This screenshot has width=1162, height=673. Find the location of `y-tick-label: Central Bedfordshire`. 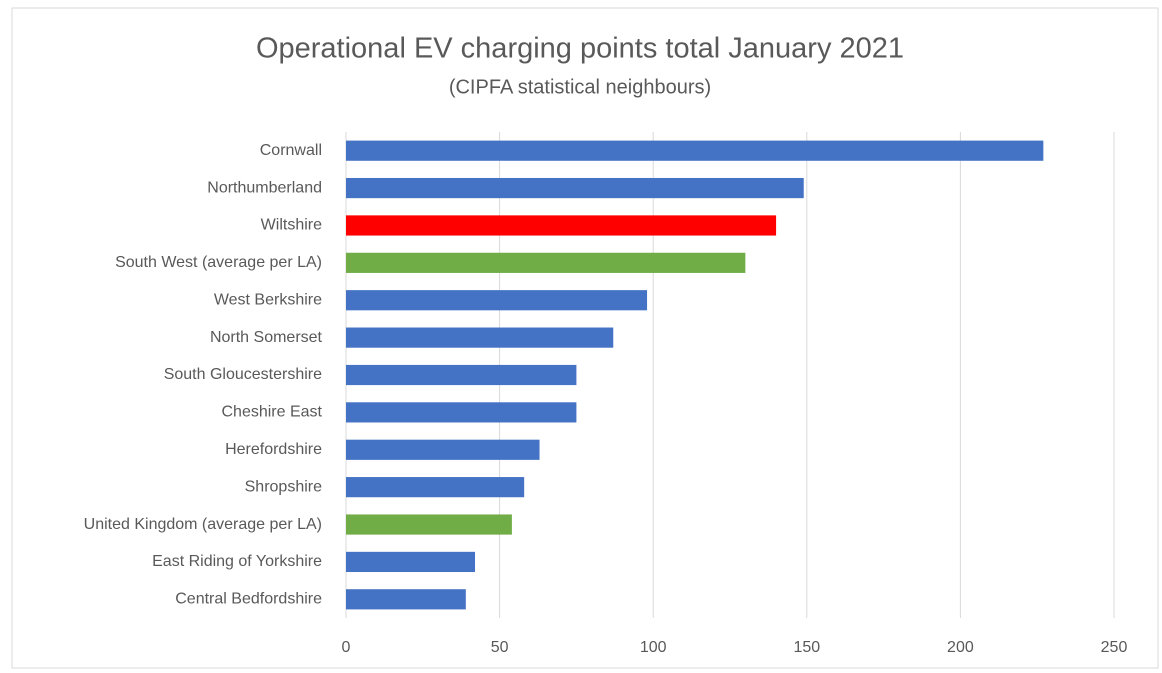

y-tick-label: Central Bedfordshire is located at coordinates (248, 599).